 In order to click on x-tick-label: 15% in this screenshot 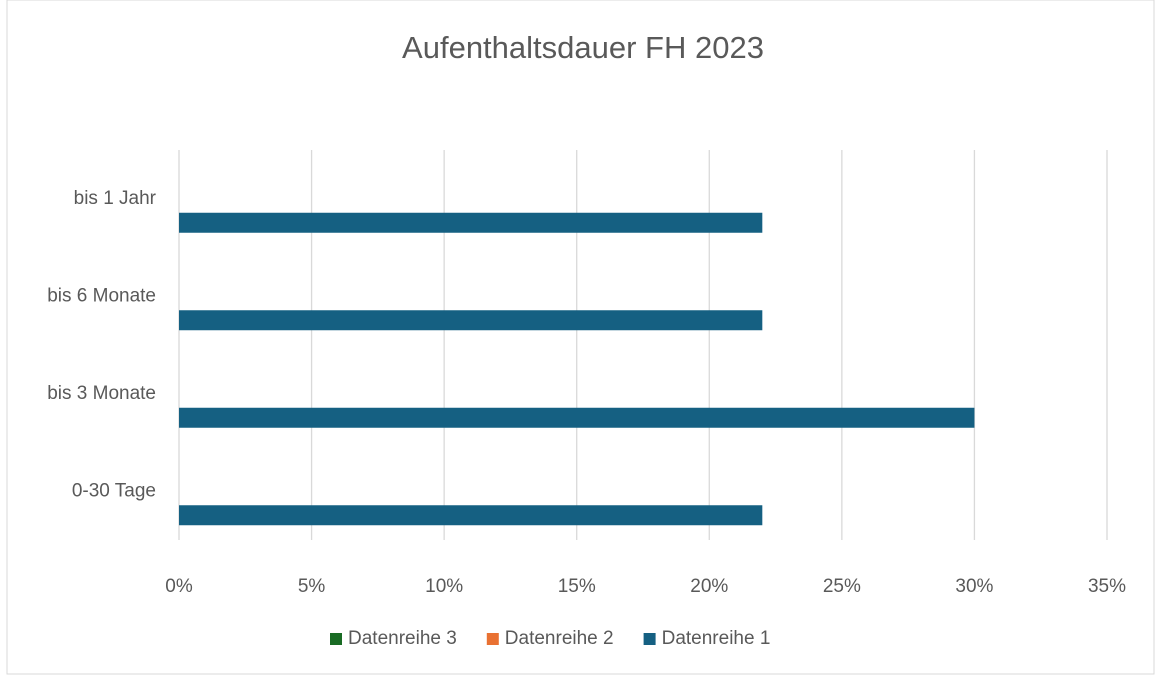, I will do `click(577, 586)`.